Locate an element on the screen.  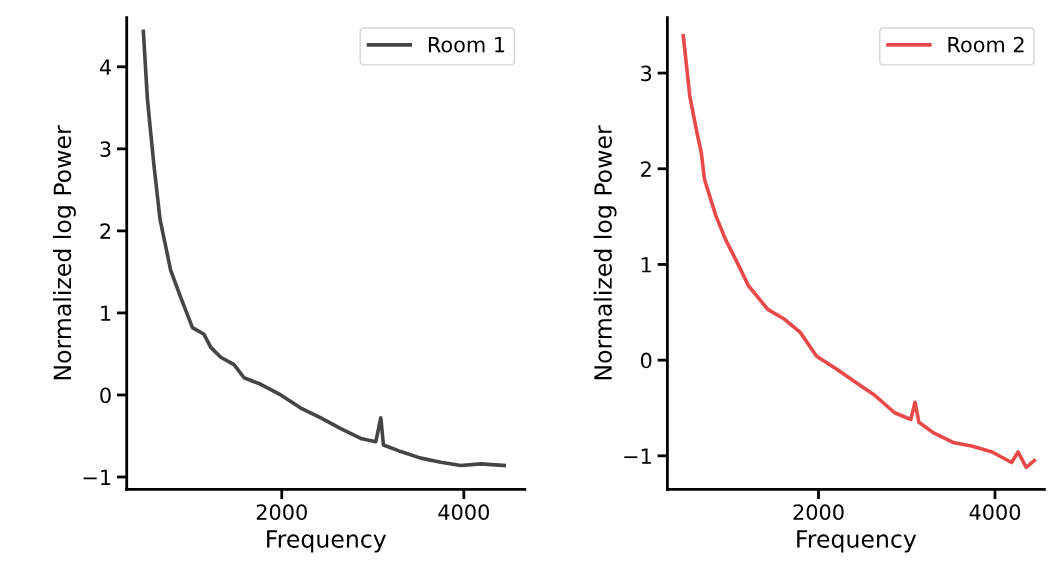
y-tick-label: 4 is located at coordinates (105, 67).